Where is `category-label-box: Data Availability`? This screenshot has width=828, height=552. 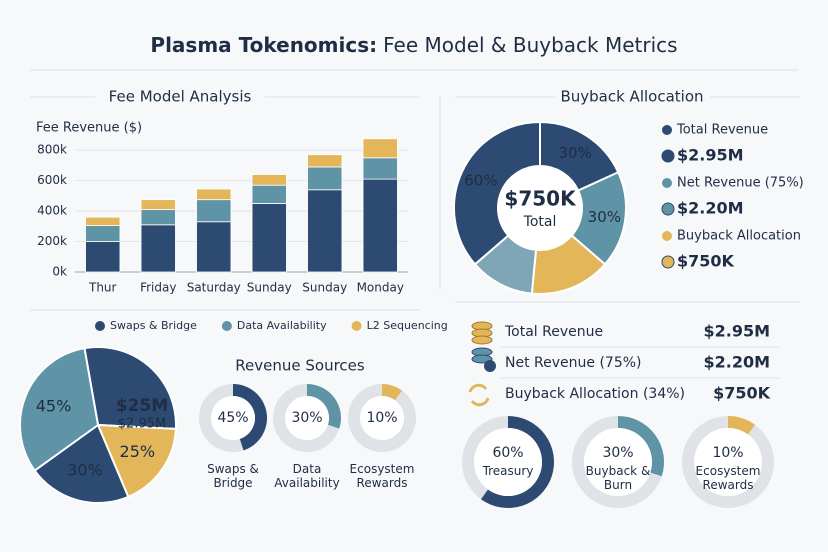
category-label-box: Data Availability is located at coordinates (307, 476).